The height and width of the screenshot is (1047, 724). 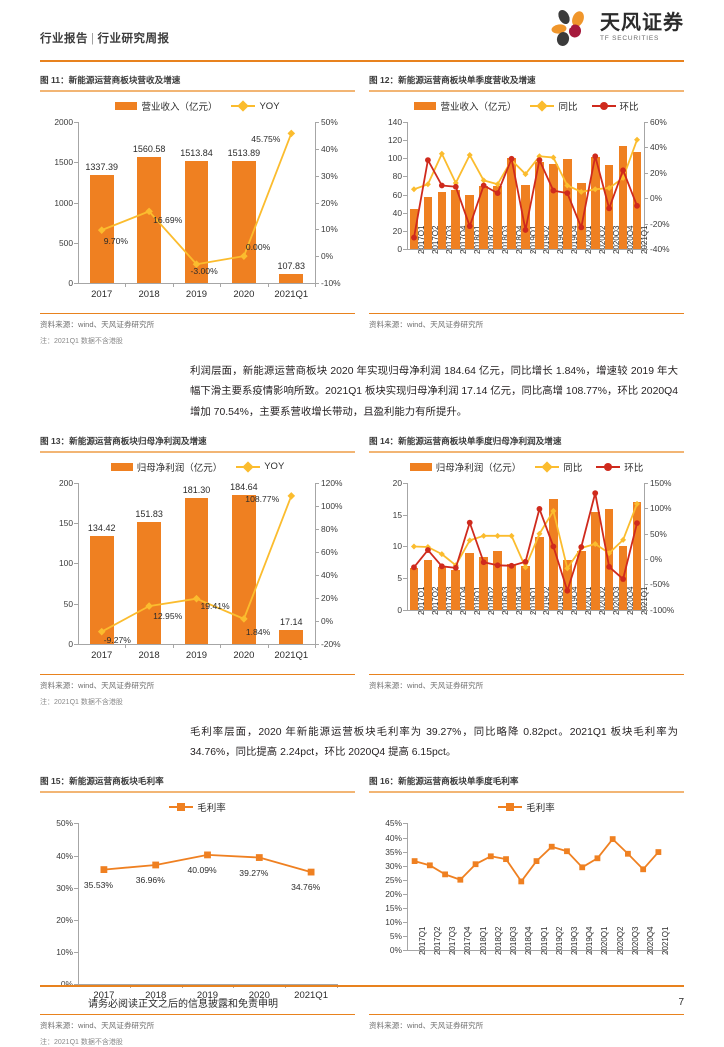 I want to click on figure-13-source: 资料来源：wind、天风证券研究所, so click(x=97, y=685).